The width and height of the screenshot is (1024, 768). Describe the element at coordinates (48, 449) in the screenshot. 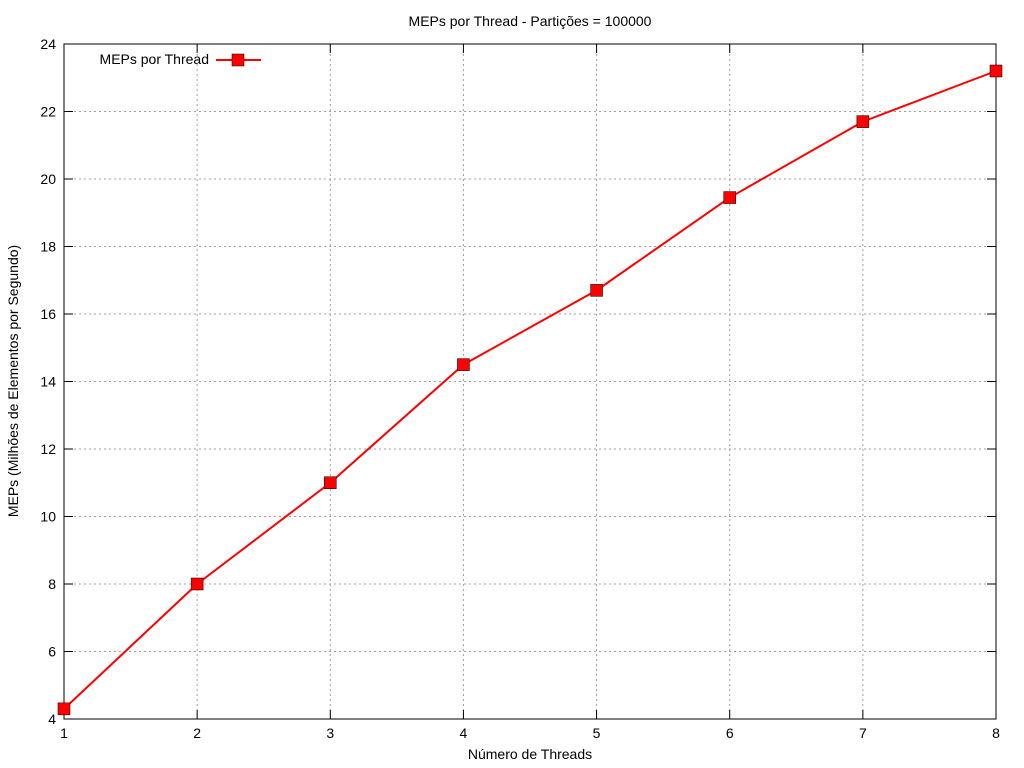

I see `y-tick-label: 12` at that location.